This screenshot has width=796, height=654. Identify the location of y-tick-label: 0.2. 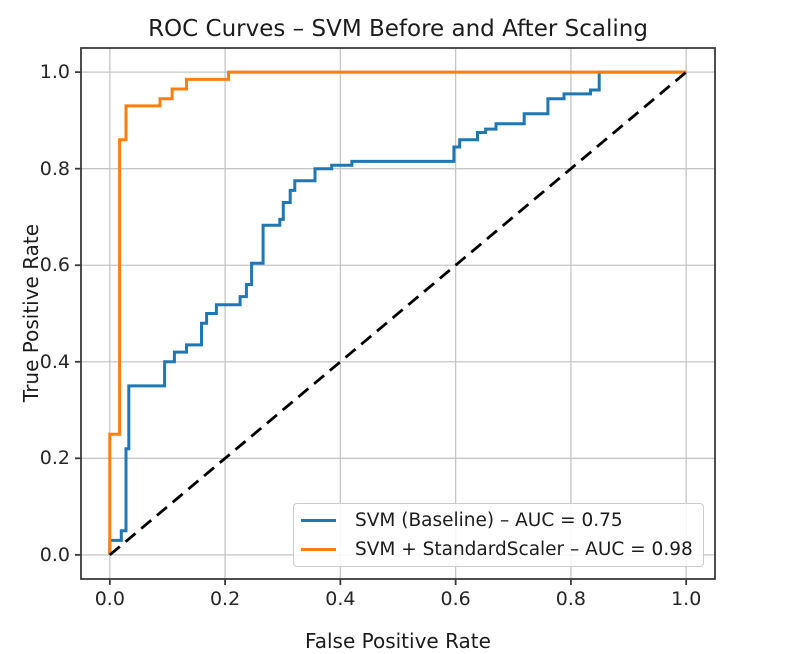
(54, 458).